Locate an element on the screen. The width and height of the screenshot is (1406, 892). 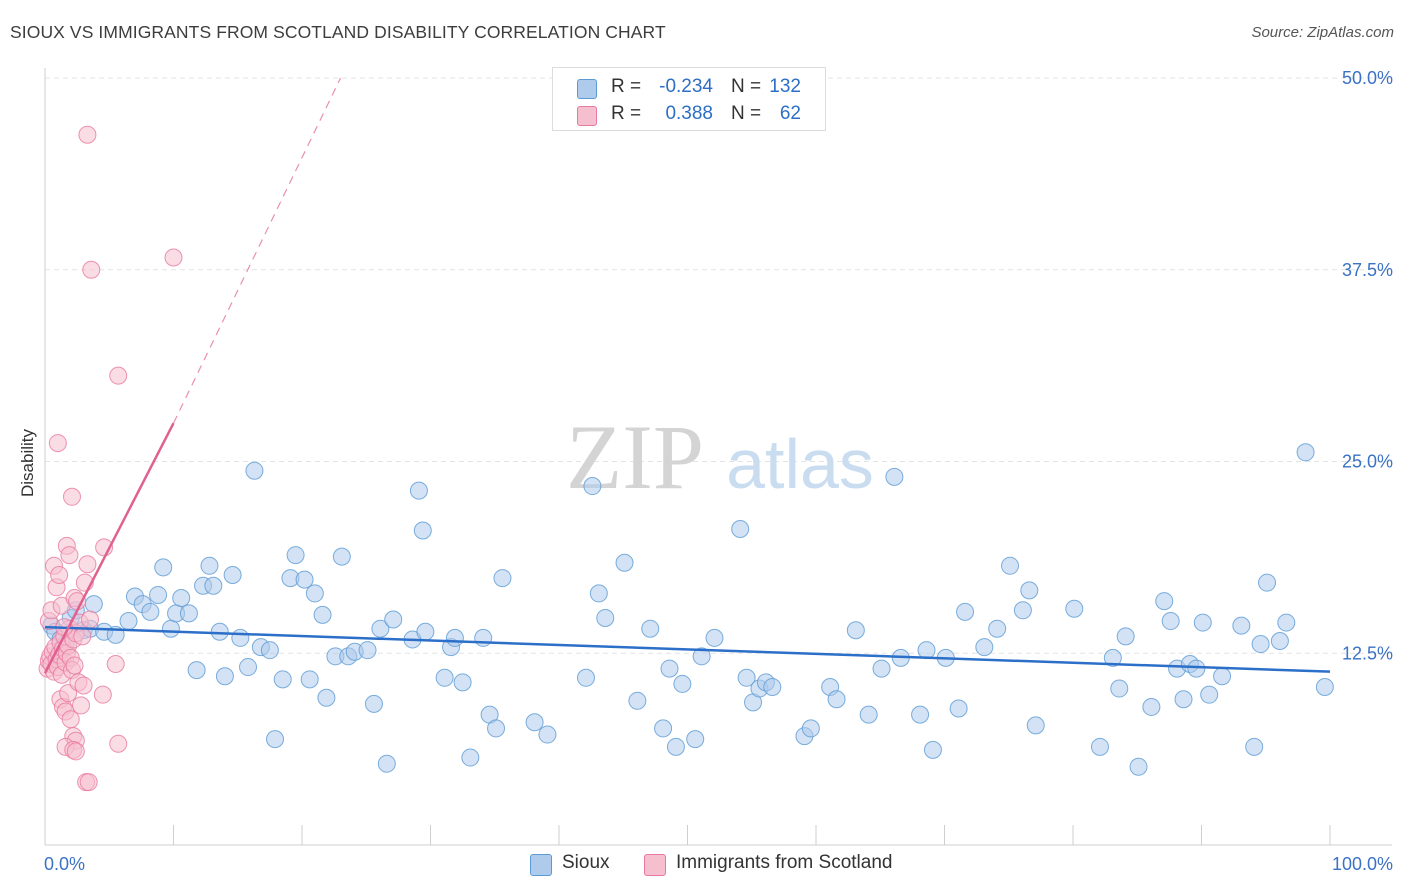
legend-r-value: 0.388 is located at coordinates (689, 113).